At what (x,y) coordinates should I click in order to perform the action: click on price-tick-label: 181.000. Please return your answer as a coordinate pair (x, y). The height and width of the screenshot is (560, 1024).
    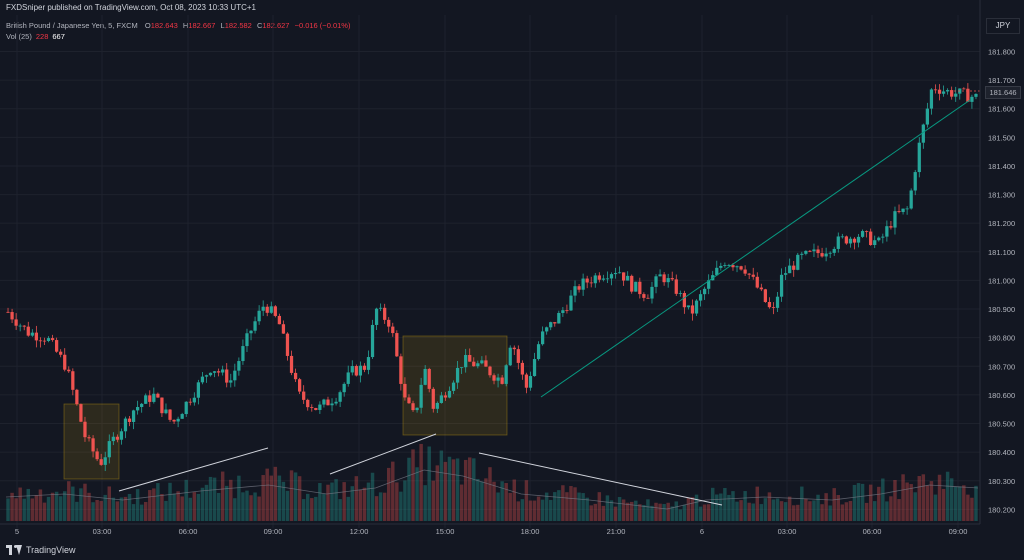
    Looking at the image, I should click on (1001, 280).